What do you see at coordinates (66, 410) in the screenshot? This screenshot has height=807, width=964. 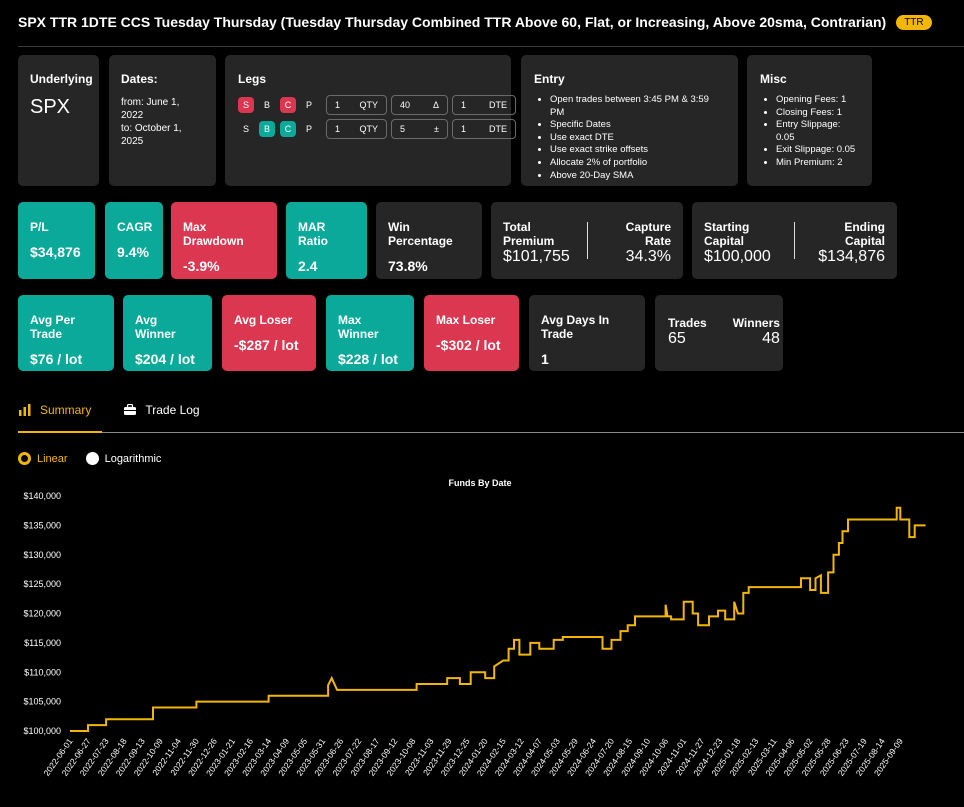 I see `tab-summary-label: Summary` at bounding box center [66, 410].